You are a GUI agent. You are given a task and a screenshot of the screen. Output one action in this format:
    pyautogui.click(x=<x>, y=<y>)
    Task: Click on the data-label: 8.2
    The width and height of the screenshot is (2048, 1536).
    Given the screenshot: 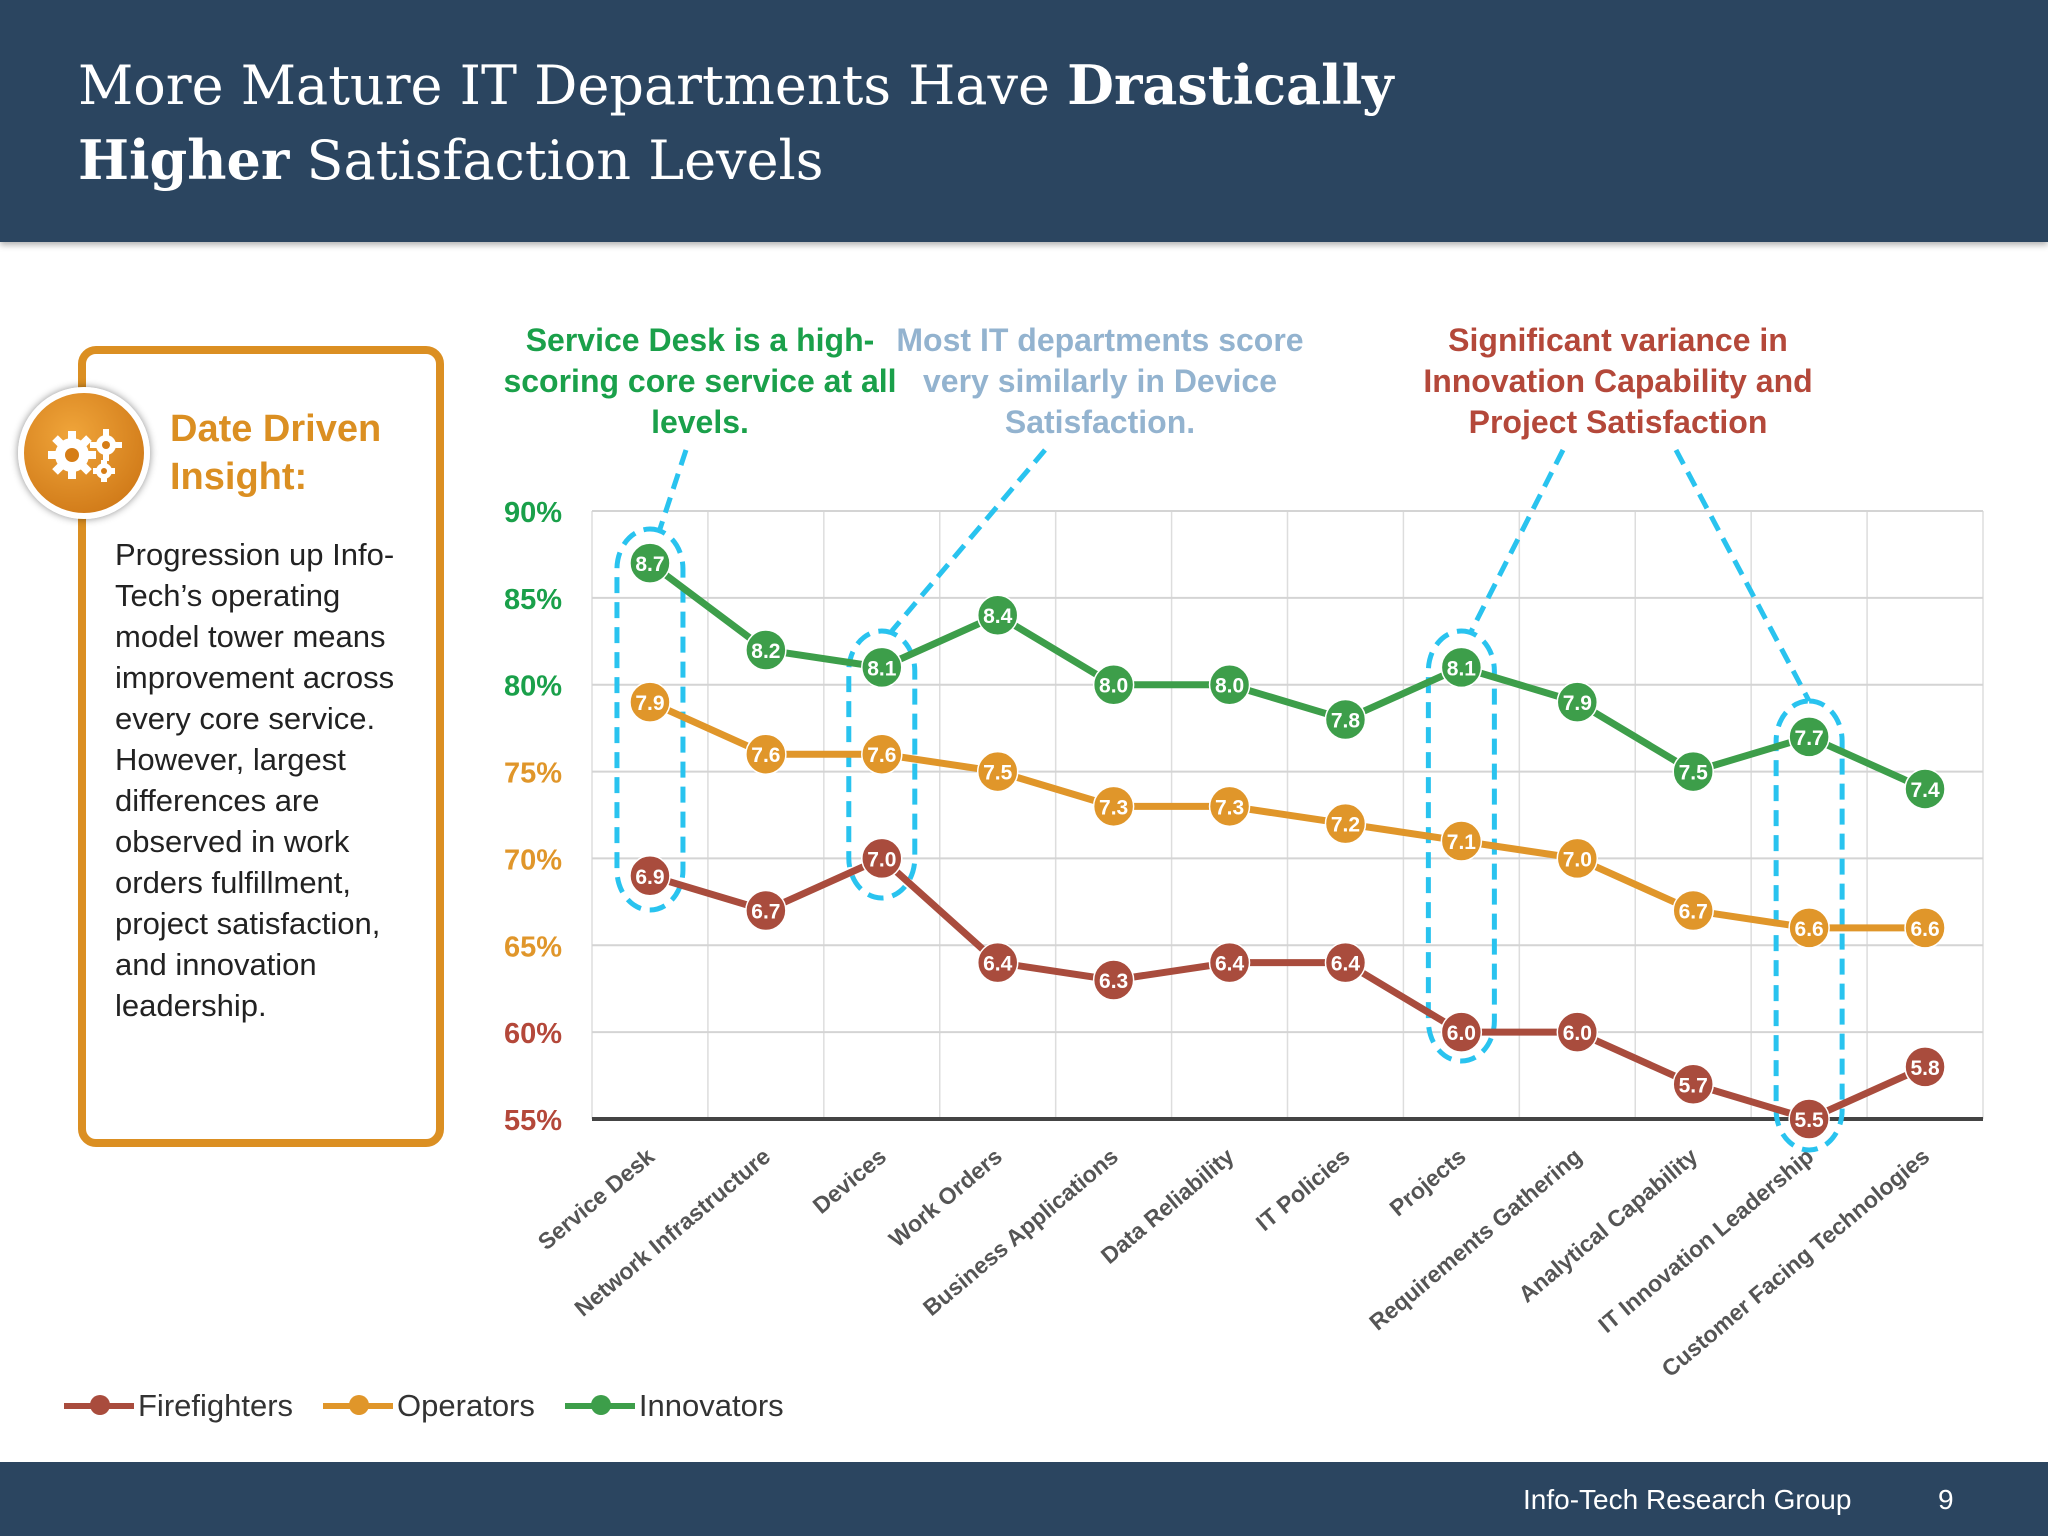 What is the action you would take?
    pyautogui.click(x=765, y=651)
    